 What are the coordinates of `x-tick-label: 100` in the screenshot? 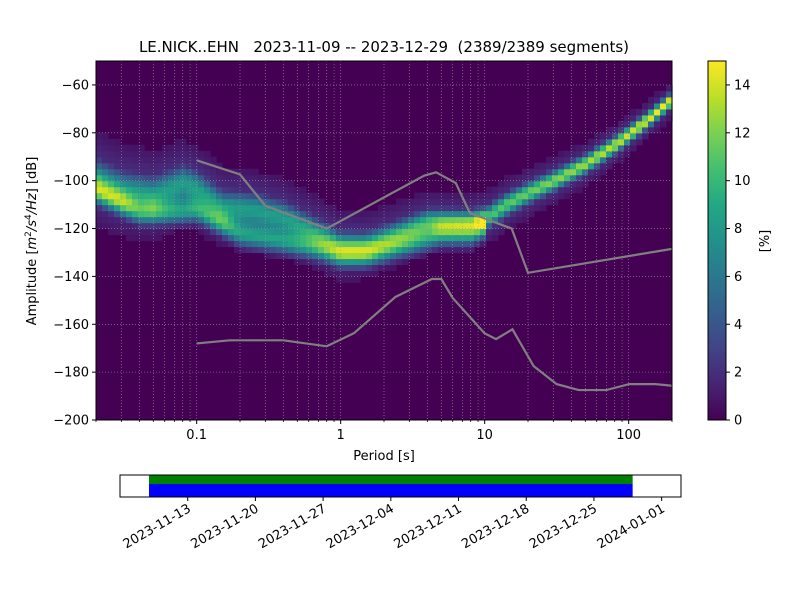 It's located at (628, 435).